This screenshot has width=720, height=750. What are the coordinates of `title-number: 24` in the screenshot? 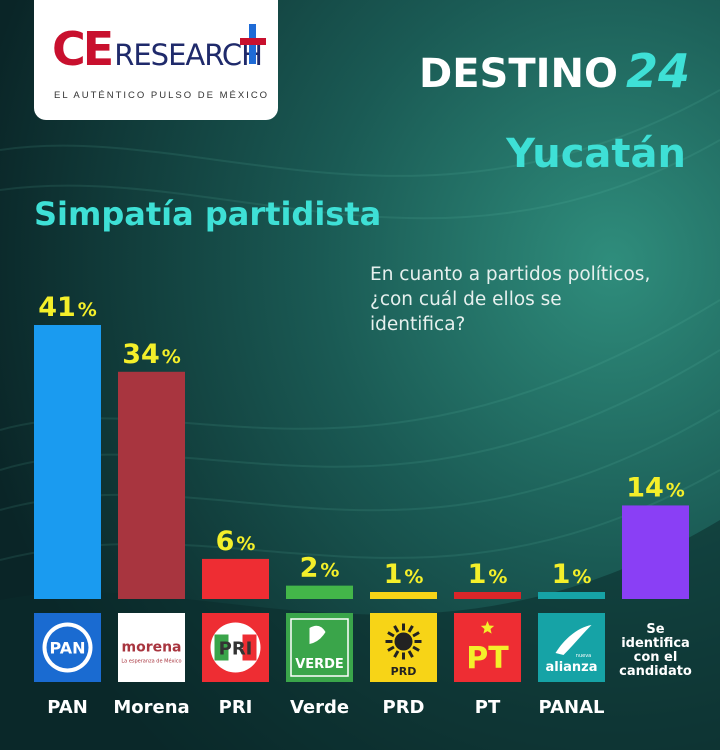 It's located at (657, 71).